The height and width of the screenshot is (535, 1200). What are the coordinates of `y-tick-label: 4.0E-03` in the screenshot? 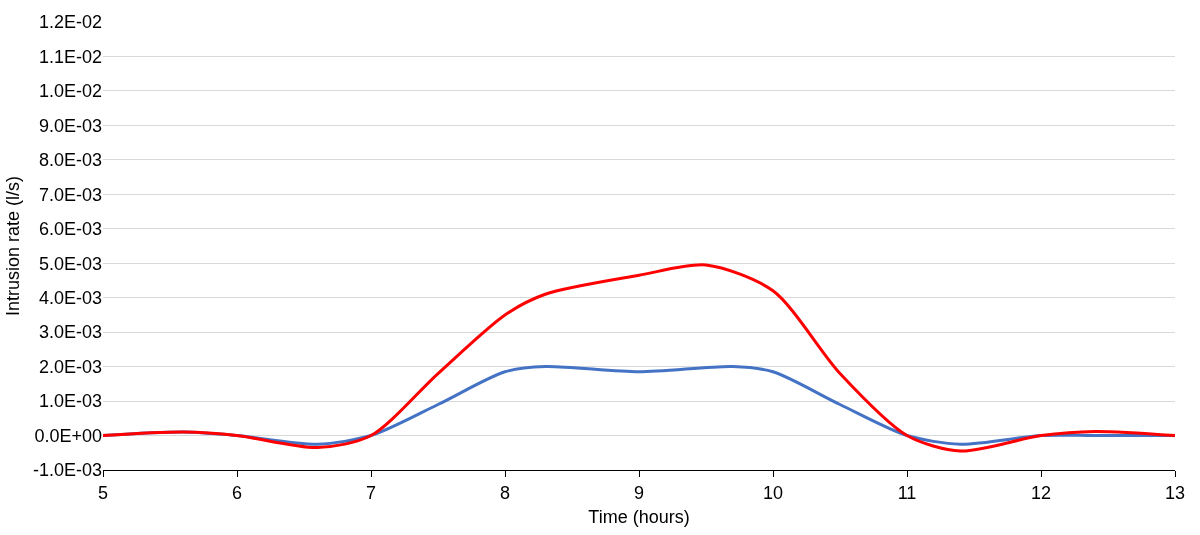 It's located at (70, 297).